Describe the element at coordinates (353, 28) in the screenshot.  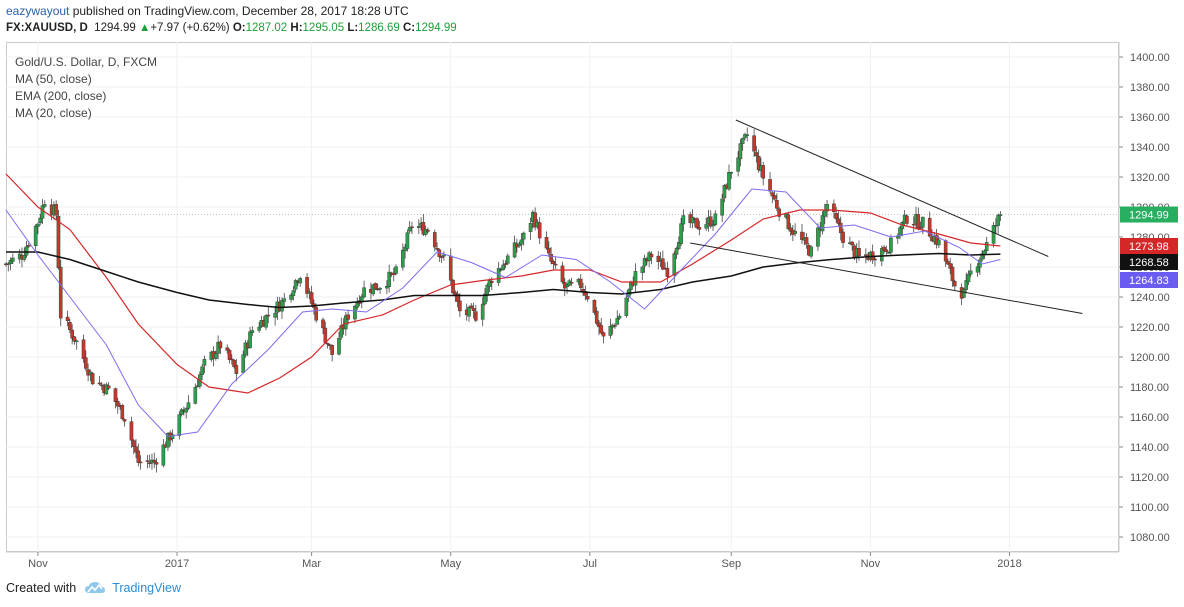
I see `low-label: L:` at that location.